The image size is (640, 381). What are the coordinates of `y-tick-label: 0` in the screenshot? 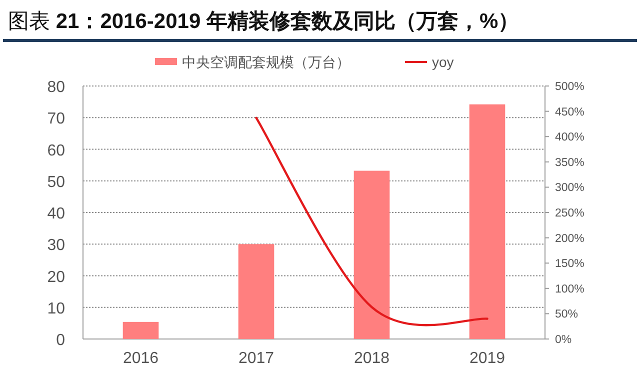 It's located at (61, 340).